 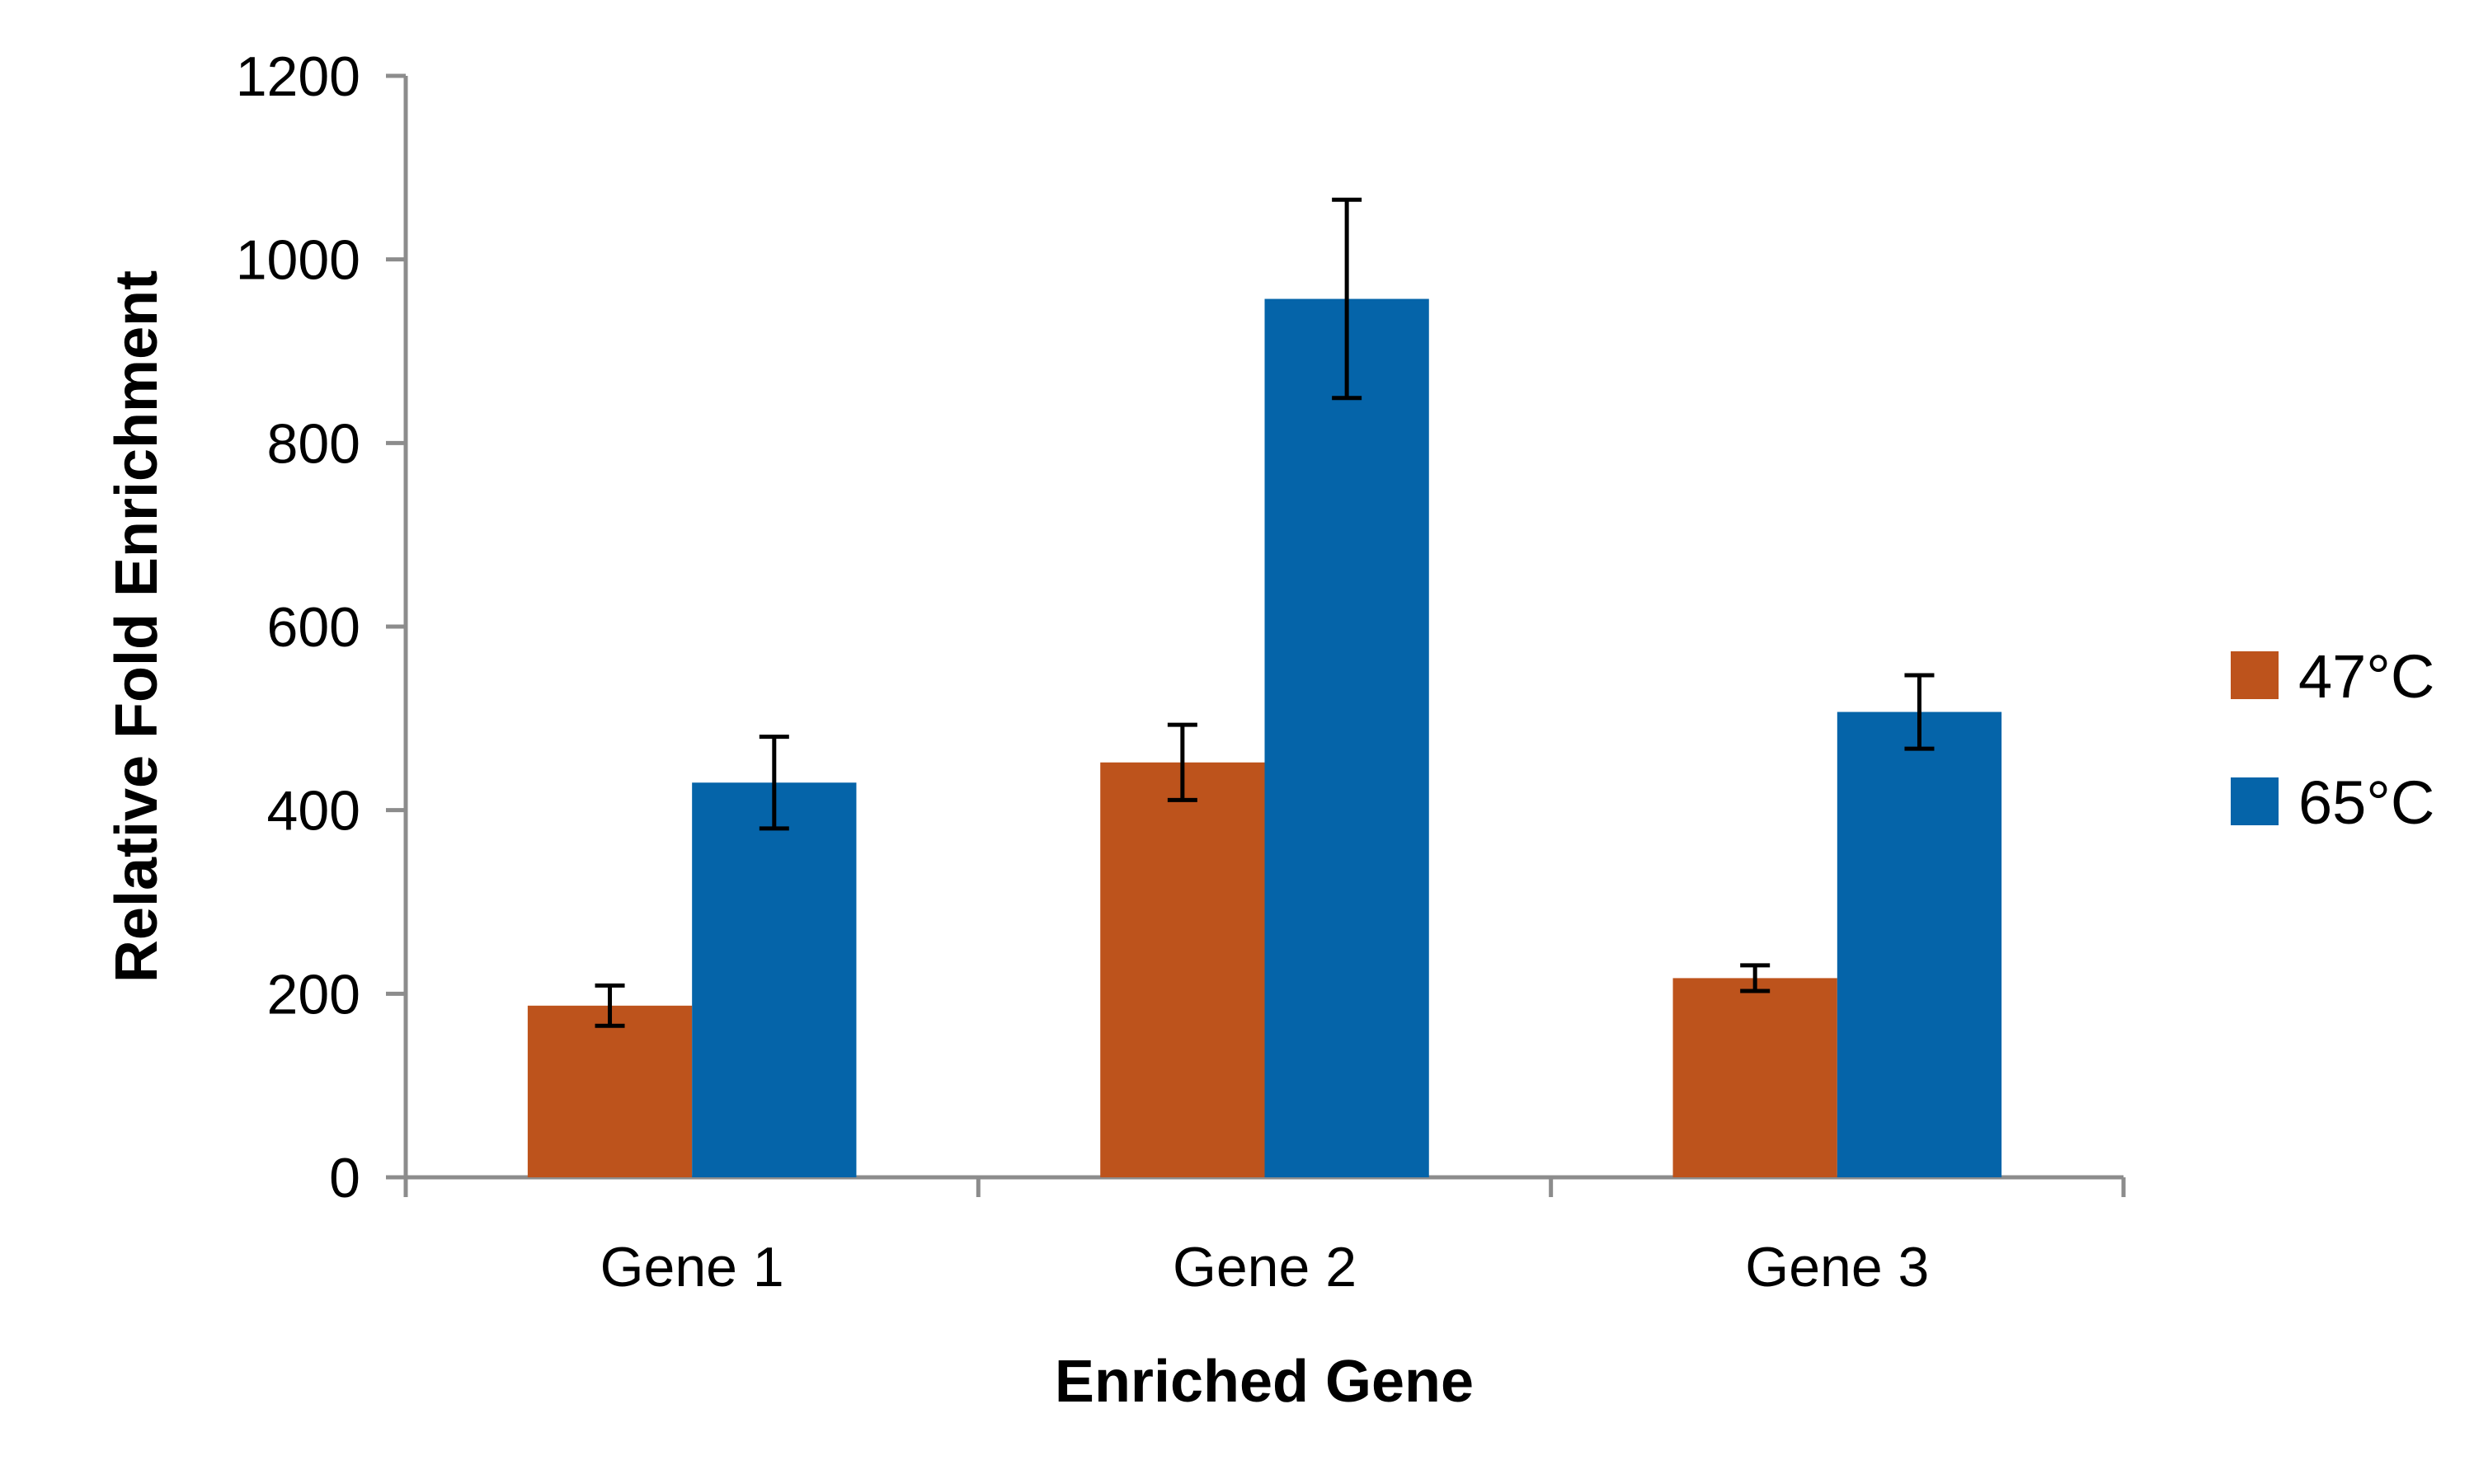 I want to click on x-axis-tick-labels: Gene 1 Gene 2 Gene 3, so click(x=1265, y=1267).